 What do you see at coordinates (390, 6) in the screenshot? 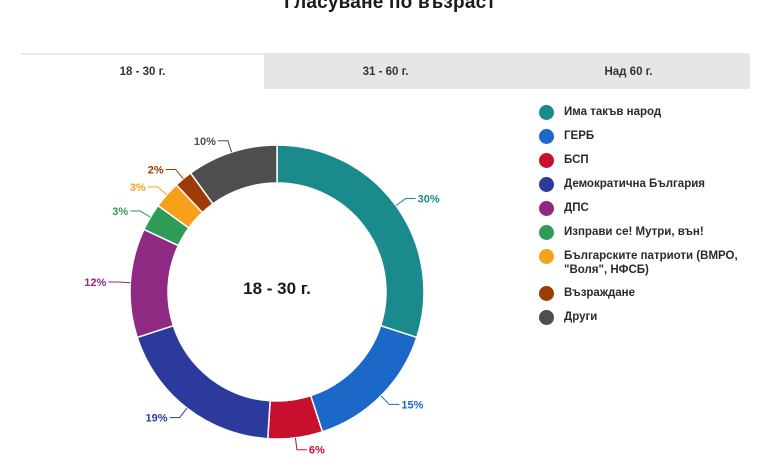
I see `chart-title: Гласуване по възраст` at bounding box center [390, 6].